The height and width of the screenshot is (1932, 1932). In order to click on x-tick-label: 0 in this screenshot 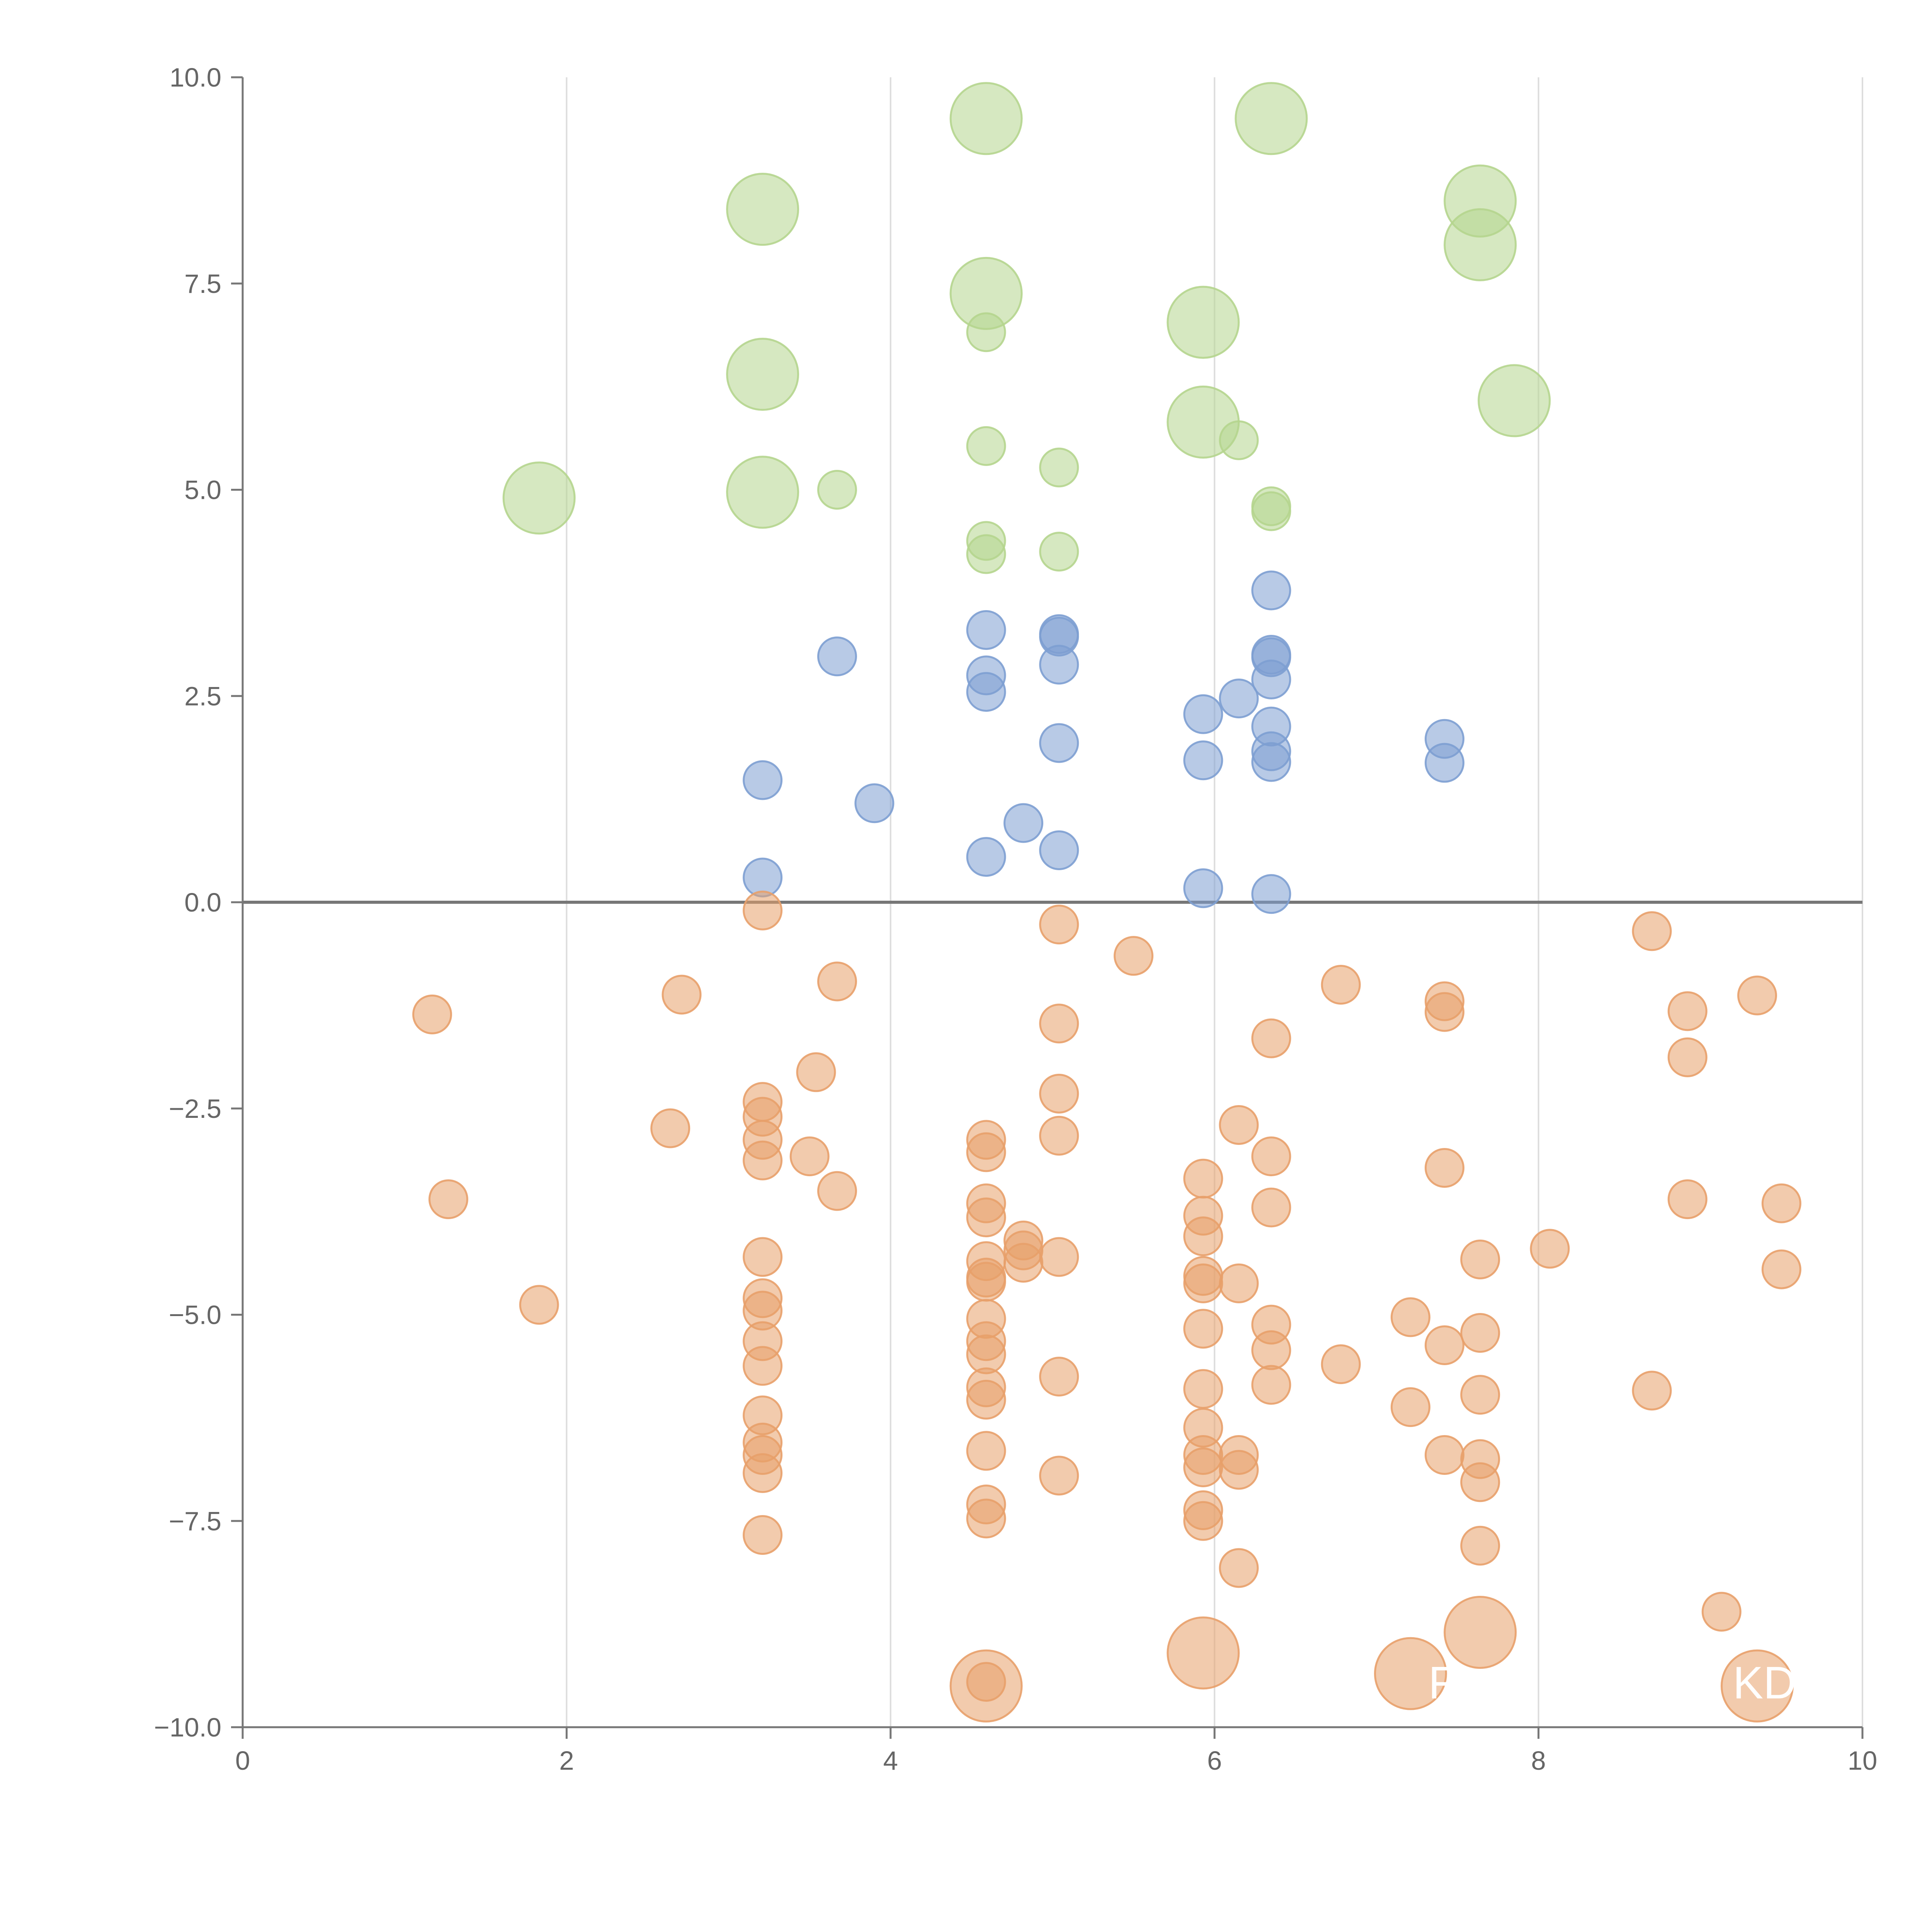, I will do `click(243, 1761)`.